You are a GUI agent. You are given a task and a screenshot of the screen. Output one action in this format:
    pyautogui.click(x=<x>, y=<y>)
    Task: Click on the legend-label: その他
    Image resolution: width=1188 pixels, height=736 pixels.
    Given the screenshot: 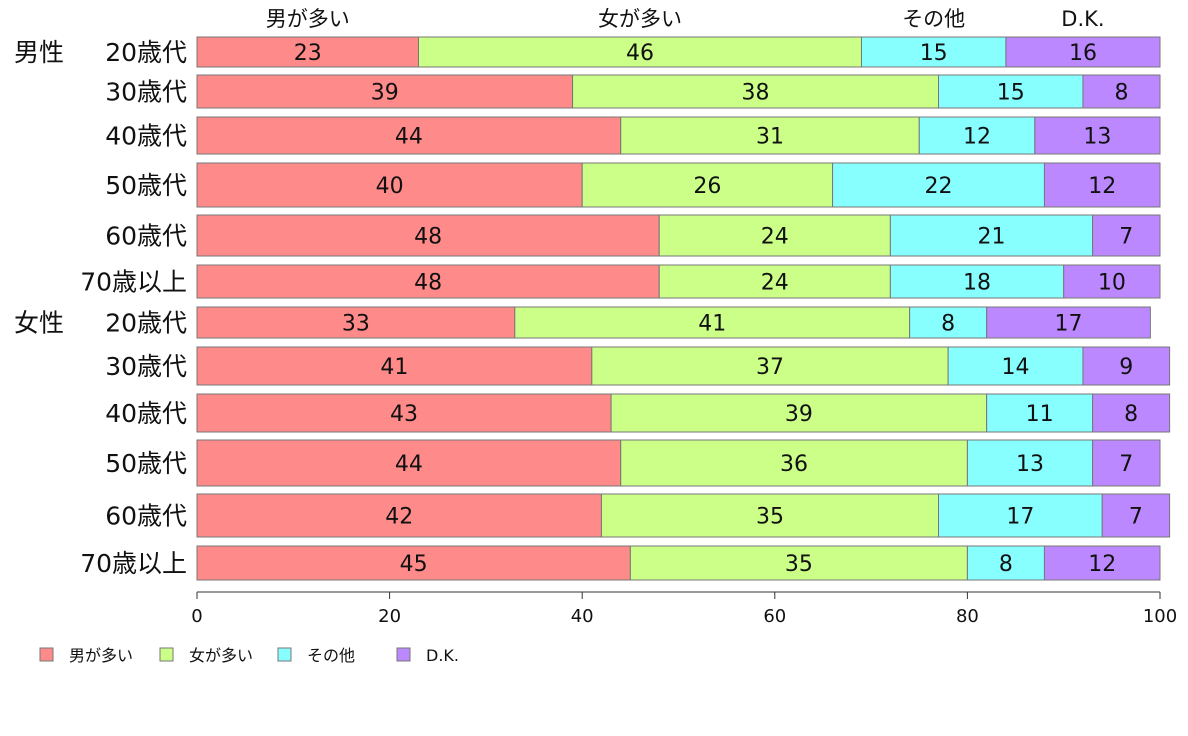 What is the action you would take?
    pyautogui.click(x=331, y=655)
    